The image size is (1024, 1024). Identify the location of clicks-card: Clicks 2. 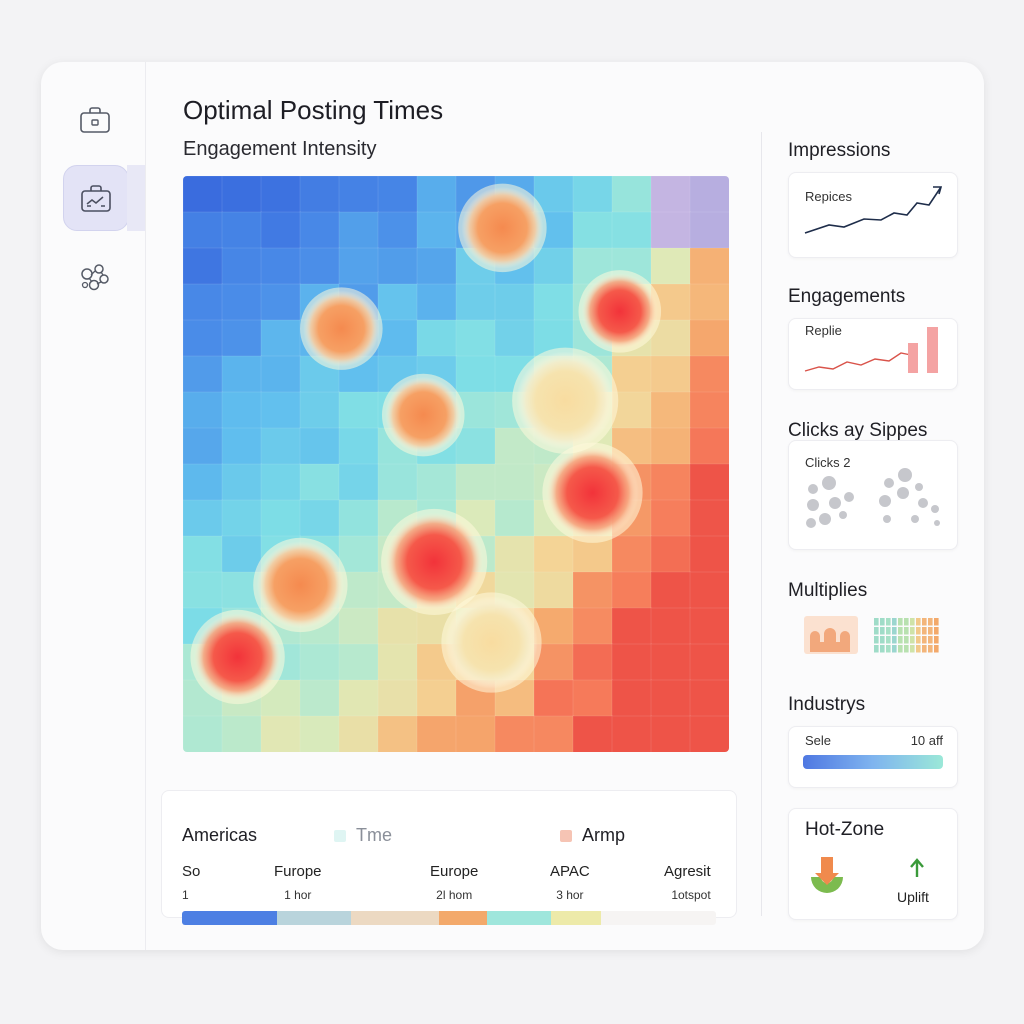
(873, 495).